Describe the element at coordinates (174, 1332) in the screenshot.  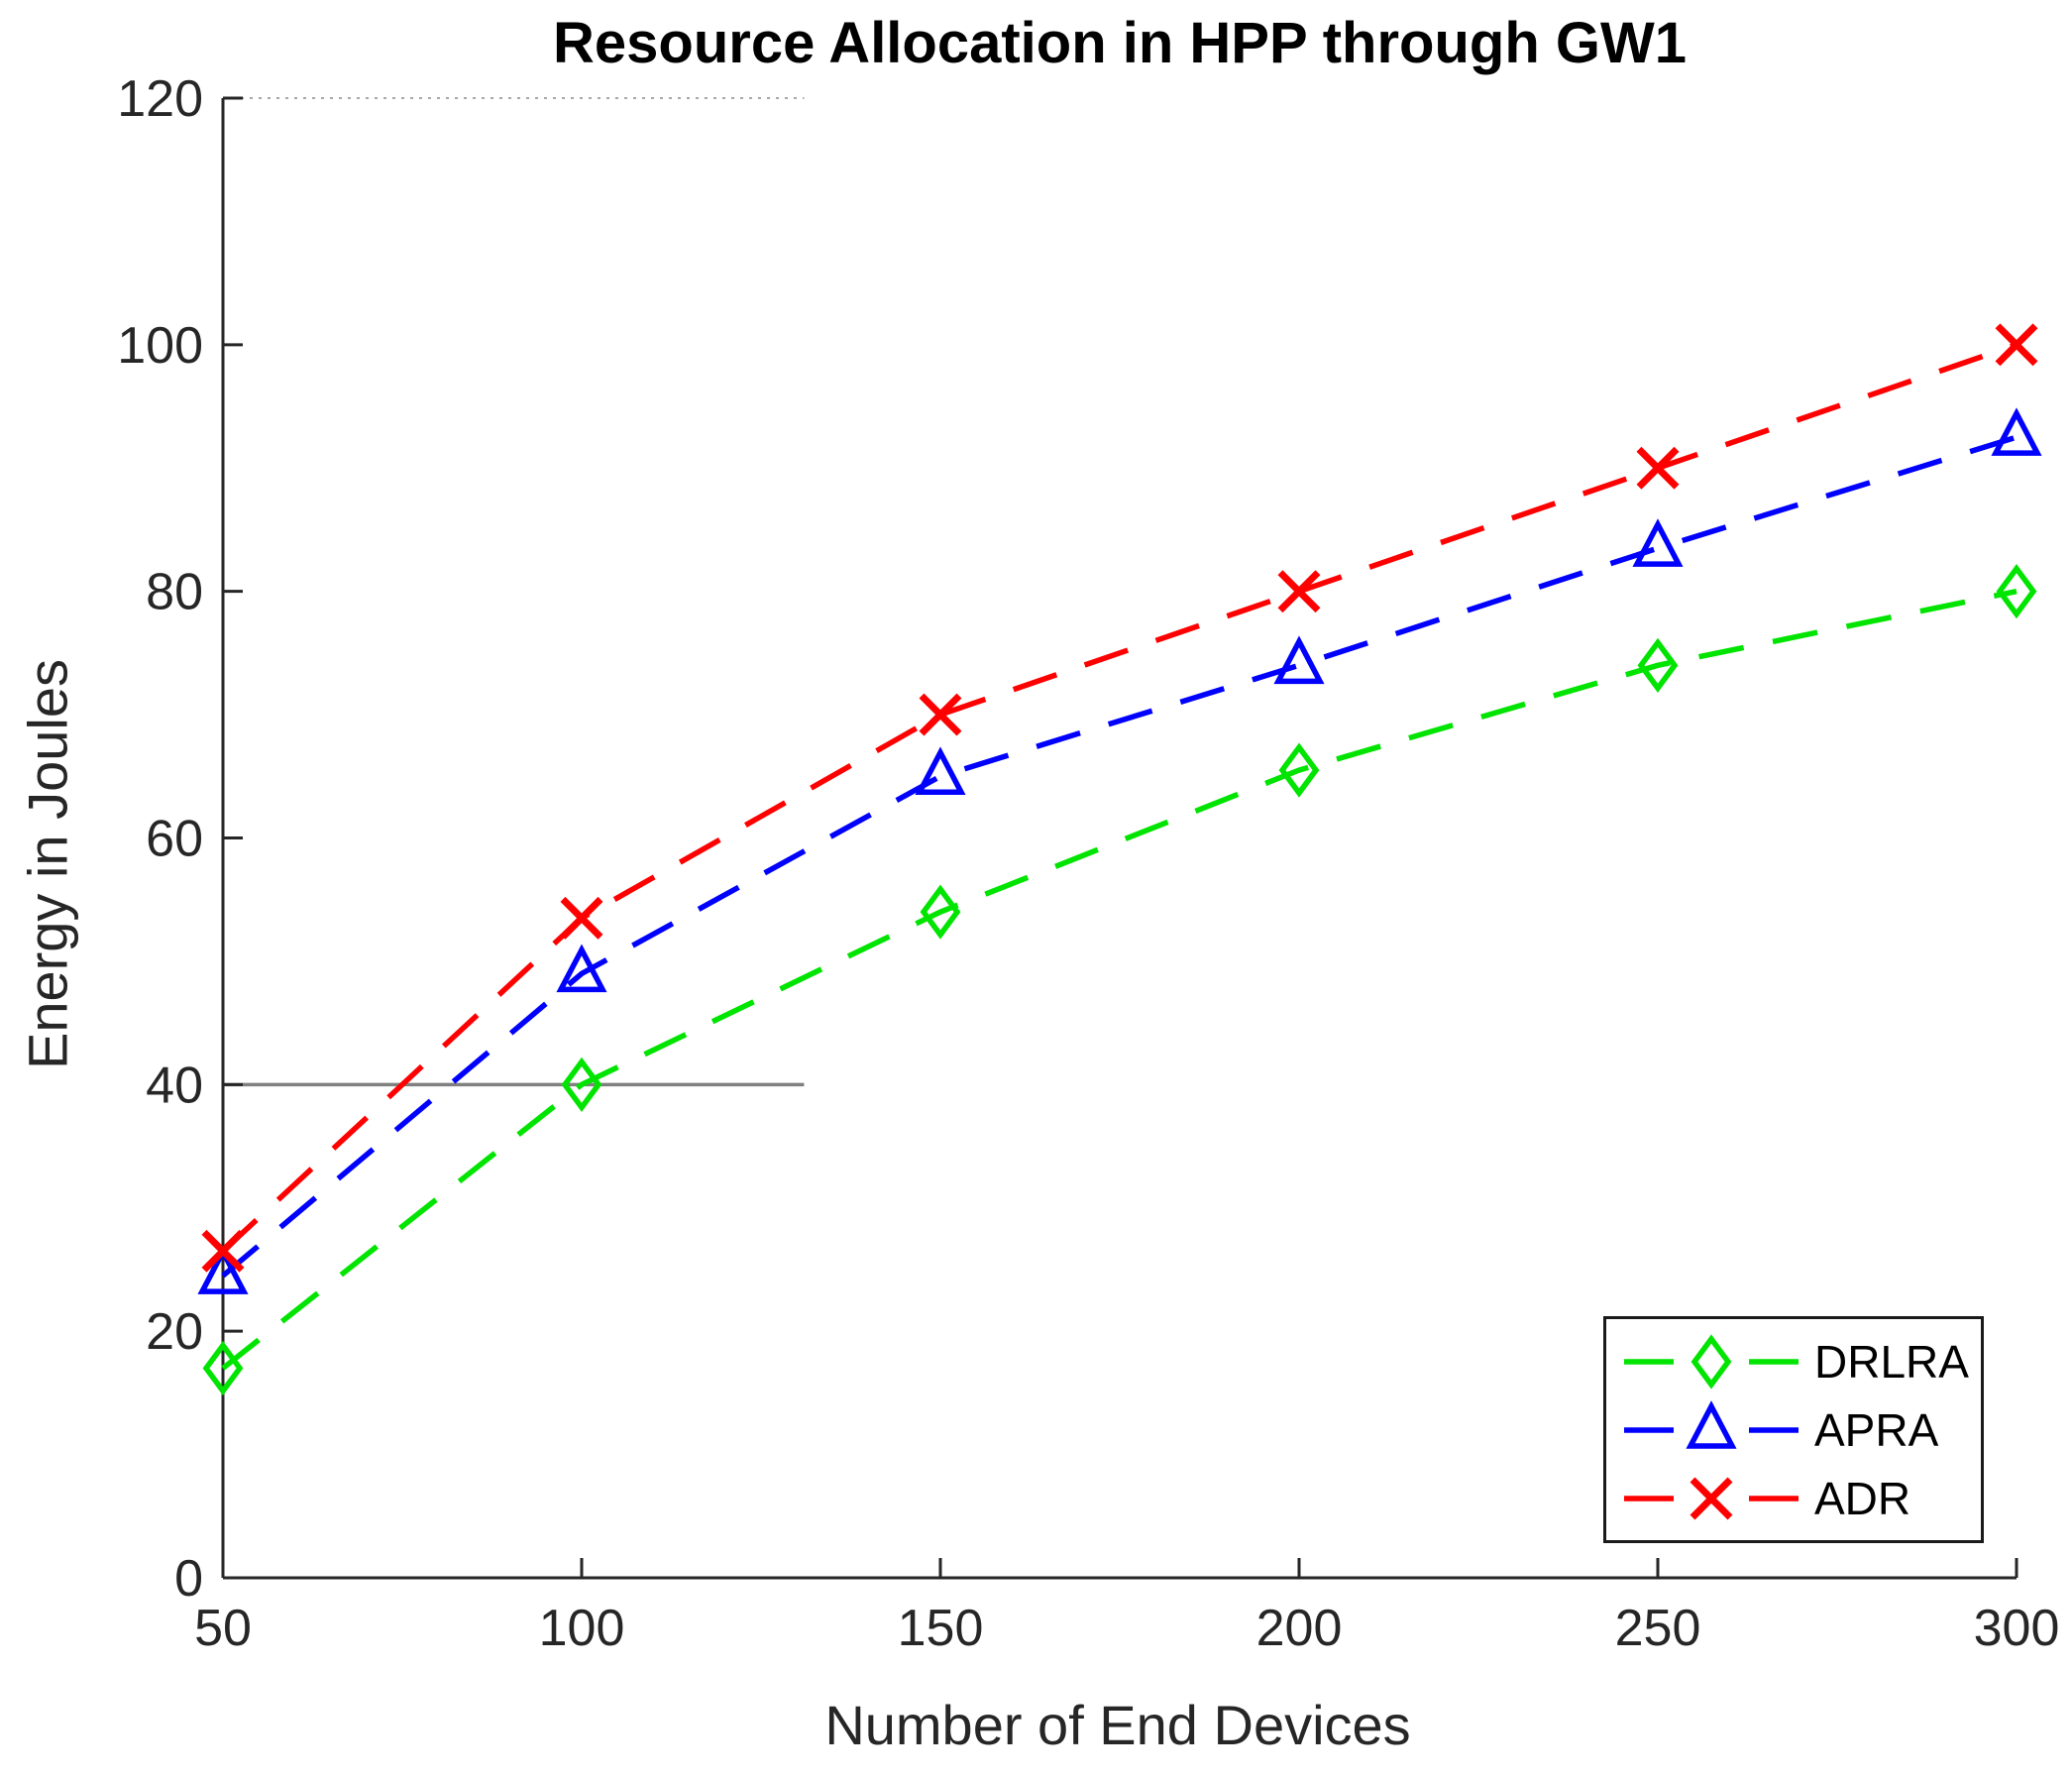
I see `y-tick-label: 20` at that location.